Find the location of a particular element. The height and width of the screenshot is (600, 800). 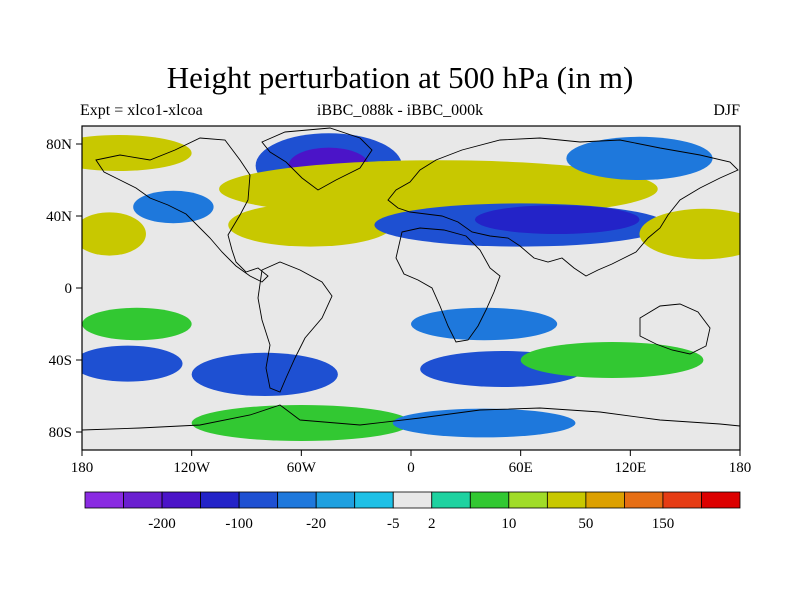

coast-greenland is located at coordinates (317, 159).